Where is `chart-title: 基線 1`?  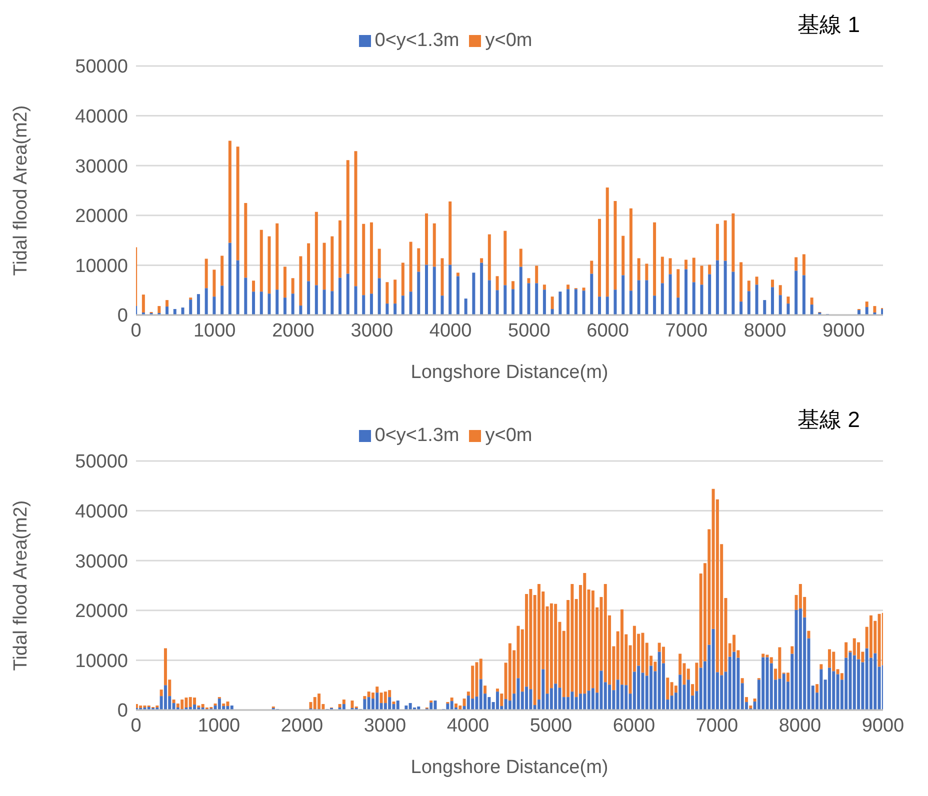
chart-title: 基線 1 is located at coordinates (829, 25).